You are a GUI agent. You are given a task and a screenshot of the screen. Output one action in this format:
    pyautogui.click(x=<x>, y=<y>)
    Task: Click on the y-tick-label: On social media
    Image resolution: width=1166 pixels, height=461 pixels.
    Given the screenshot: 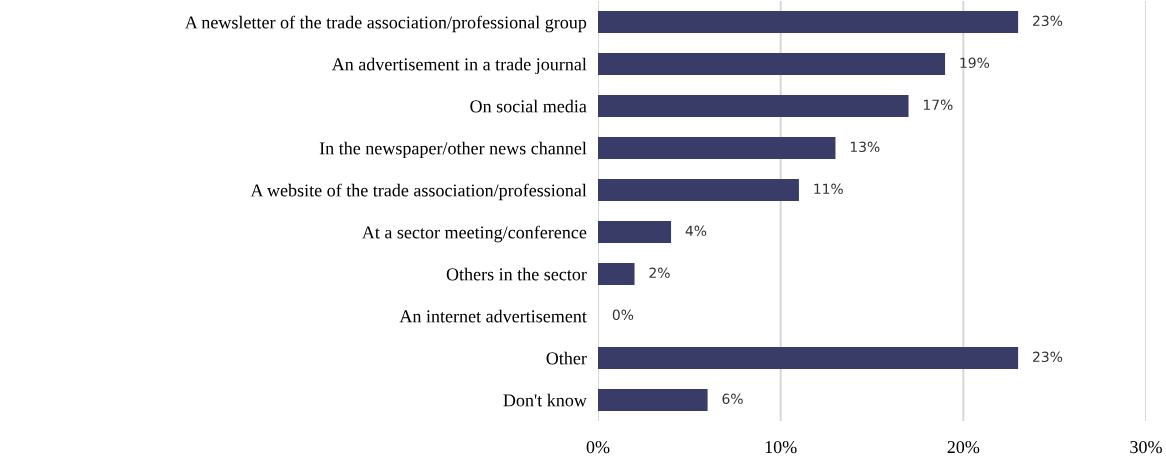 What is the action you would take?
    pyautogui.click(x=528, y=106)
    